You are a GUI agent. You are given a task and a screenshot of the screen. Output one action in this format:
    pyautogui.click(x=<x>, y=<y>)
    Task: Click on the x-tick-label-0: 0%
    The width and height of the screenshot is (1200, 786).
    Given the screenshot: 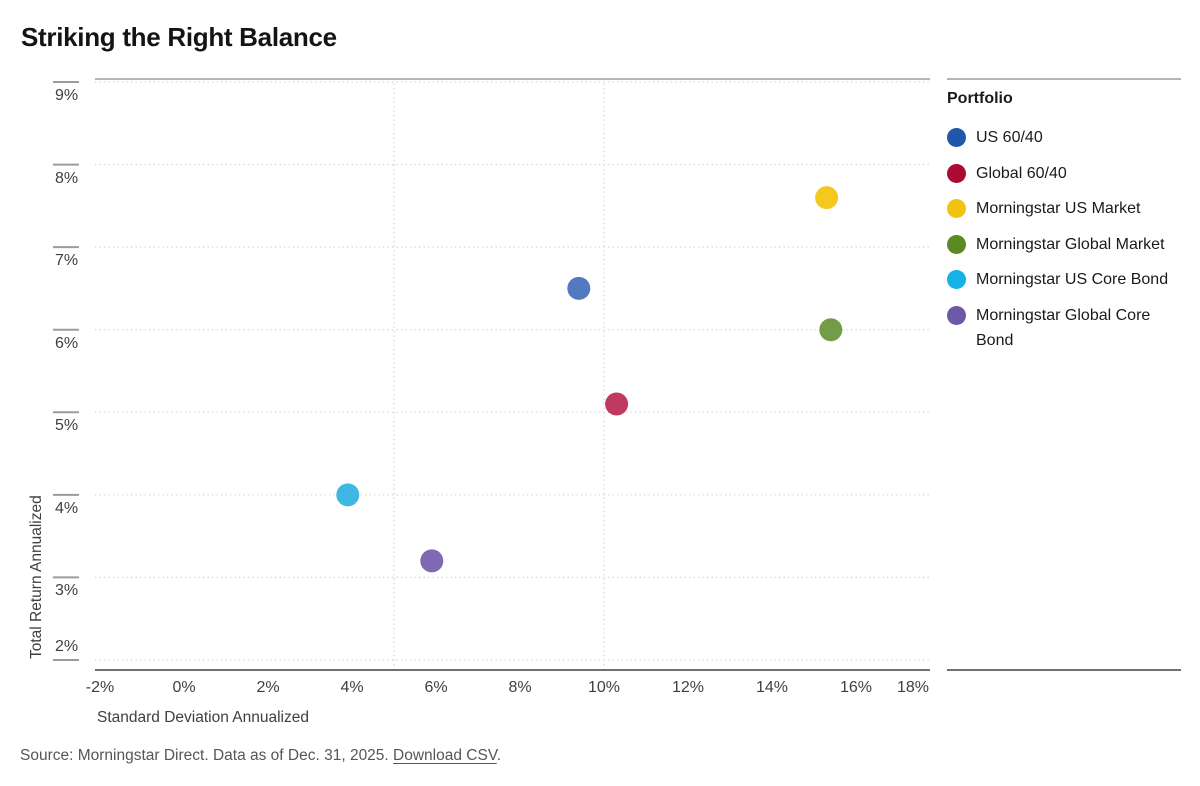 What is the action you would take?
    pyautogui.click(x=184, y=687)
    